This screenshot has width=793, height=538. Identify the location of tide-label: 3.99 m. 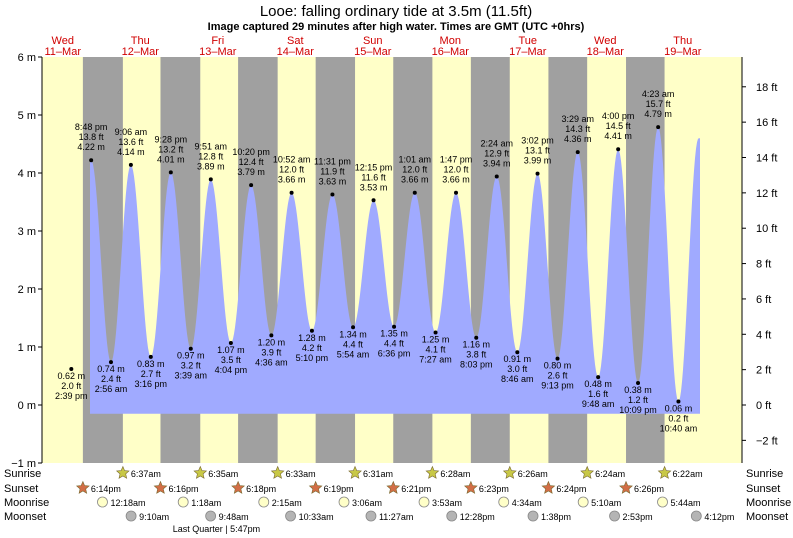
(538, 161).